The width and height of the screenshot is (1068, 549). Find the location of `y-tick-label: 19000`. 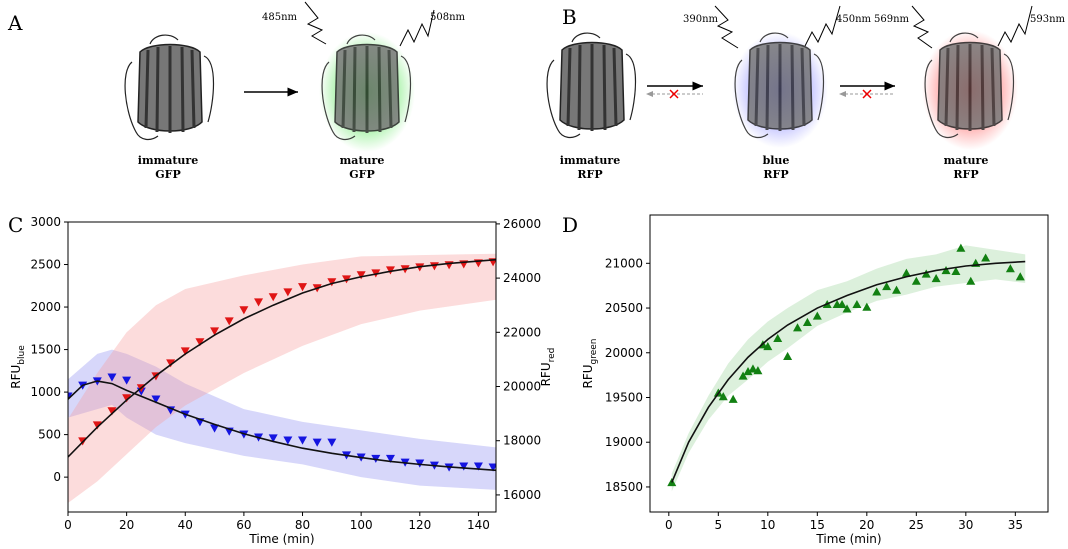

y-tick-label: 19000 is located at coordinates (624, 442).